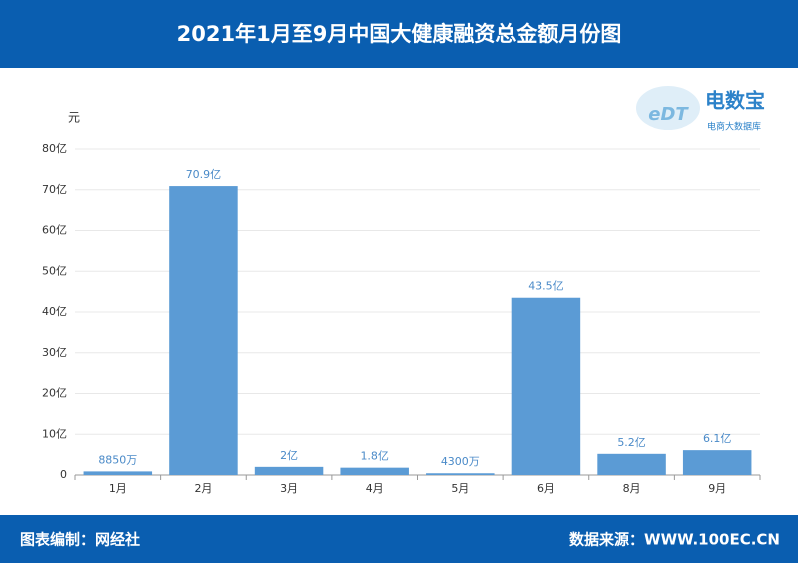  I want to click on x-tick-label: 2月, so click(203, 488).